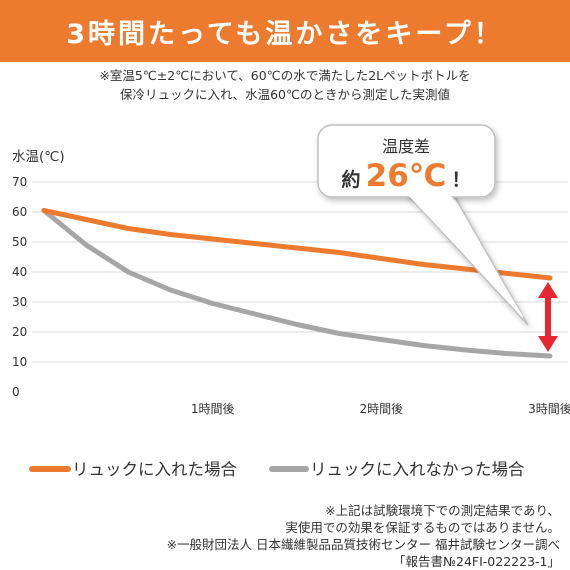  What do you see at coordinates (38, 157) in the screenshot?
I see `y-axis-label: 水温(℃)` at bounding box center [38, 157].